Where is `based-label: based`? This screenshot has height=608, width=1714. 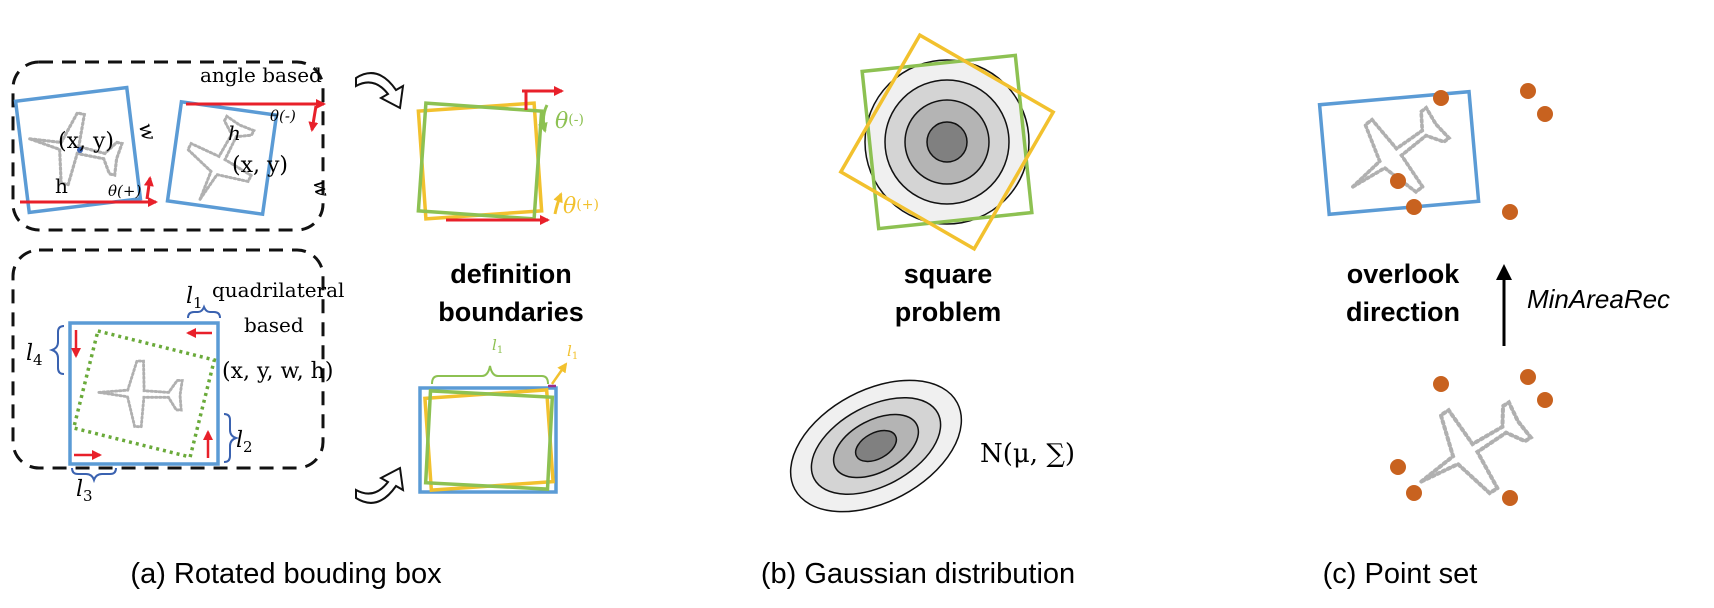
based-label: based is located at coordinates (274, 325).